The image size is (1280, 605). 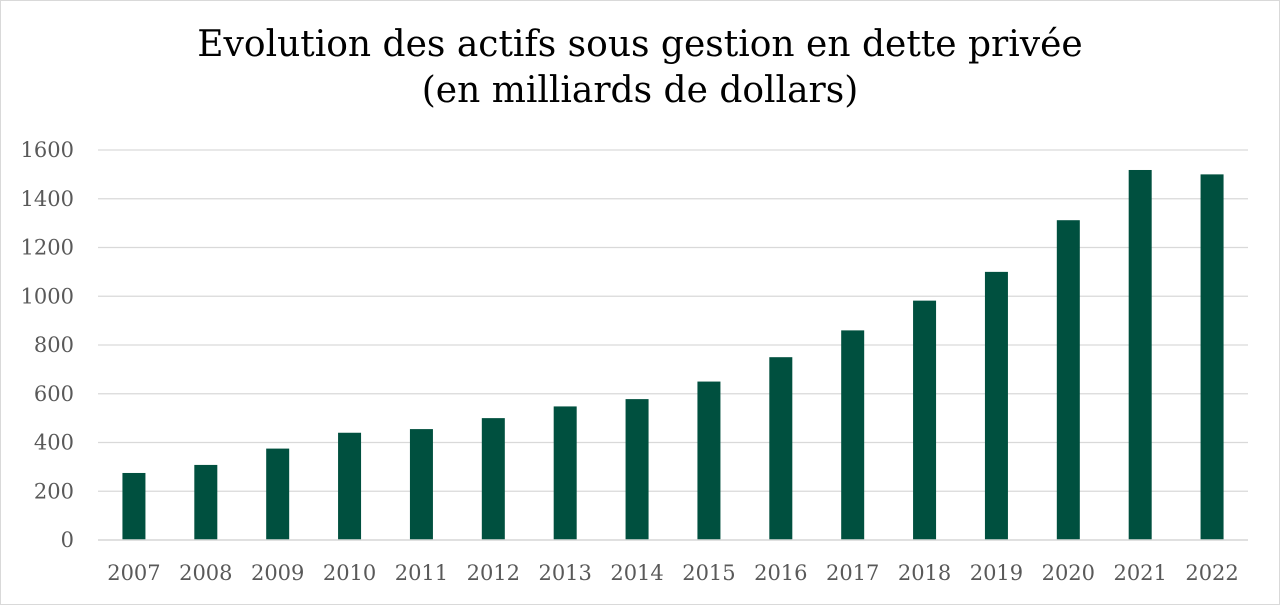 I want to click on bar-2016, so click(x=781, y=448).